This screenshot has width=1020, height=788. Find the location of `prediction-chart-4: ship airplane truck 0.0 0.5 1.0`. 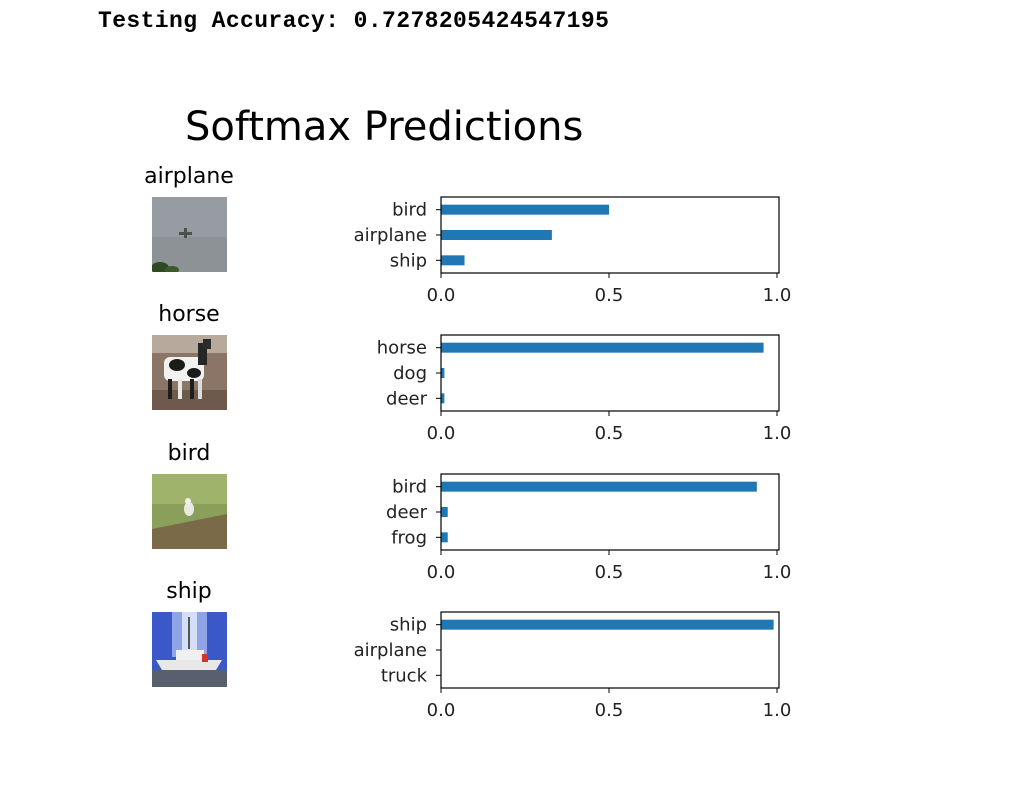

prediction-chart-4: ship airplane truck 0.0 0.5 1.0 is located at coordinates (573, 666).